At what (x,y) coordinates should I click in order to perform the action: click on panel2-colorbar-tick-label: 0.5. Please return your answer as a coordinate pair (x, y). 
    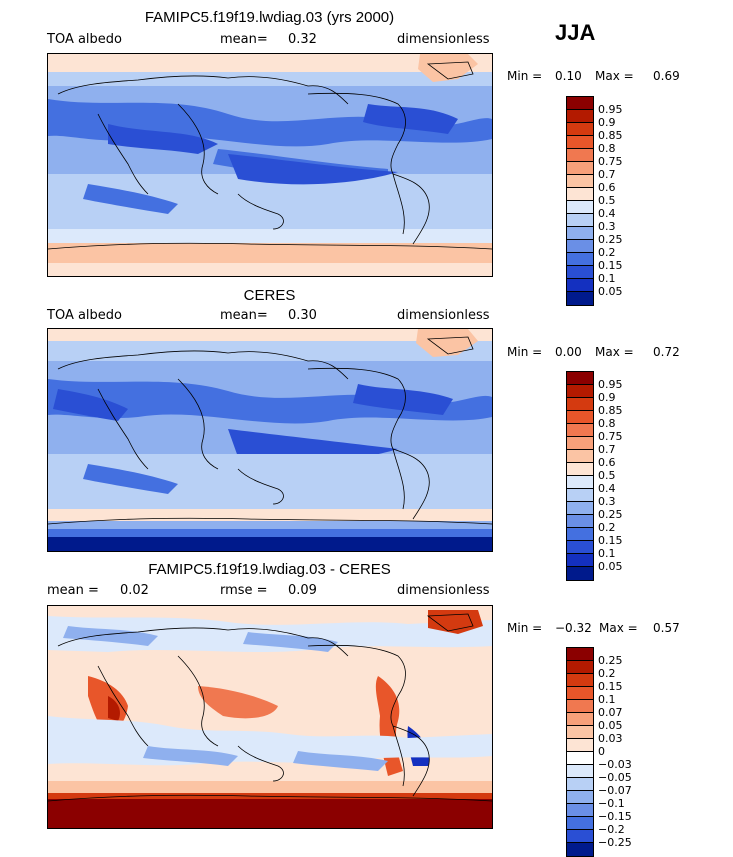
    Looking at the image, I should click on (607, 475).